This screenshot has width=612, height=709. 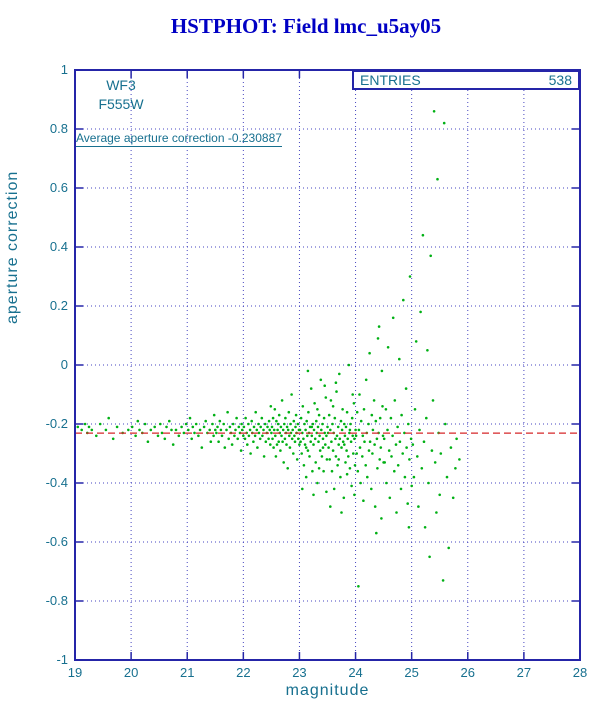 I want to click on filter-label: F555W, so click(x=121, y=104).